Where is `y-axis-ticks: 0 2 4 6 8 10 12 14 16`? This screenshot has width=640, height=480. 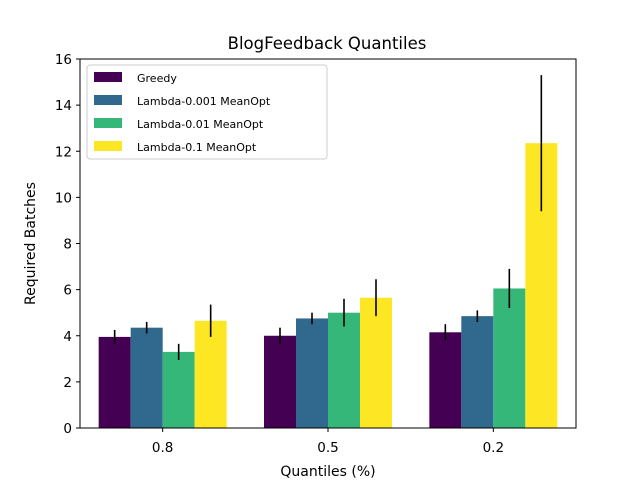
y-axis-ticks: 0 2 4 6 8 10 12 14 16 is located at coordinates (67, 244).